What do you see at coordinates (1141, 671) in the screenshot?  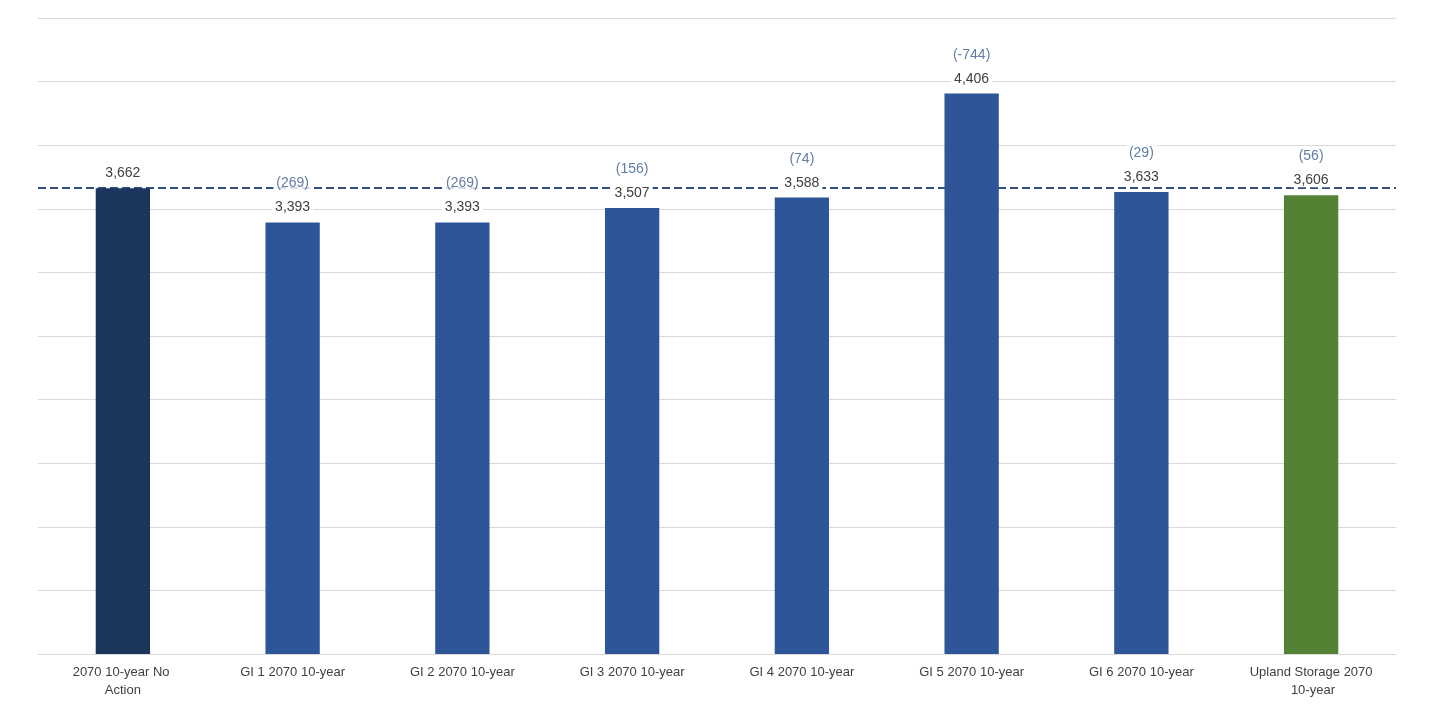 I see `x-tick-label: GI 6 2070 10-year` at bounding box center [1141, 671].